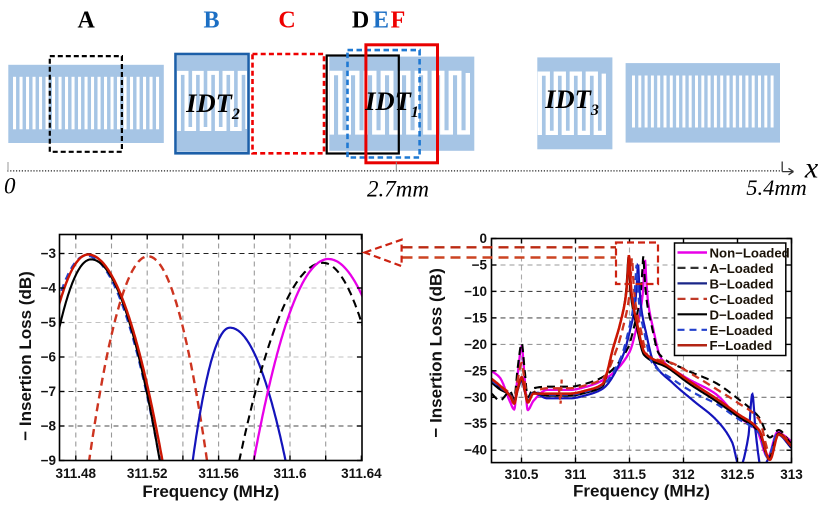 The image size is (824, 520). I want to click on svg-text: 311.48, so click(76, 473).